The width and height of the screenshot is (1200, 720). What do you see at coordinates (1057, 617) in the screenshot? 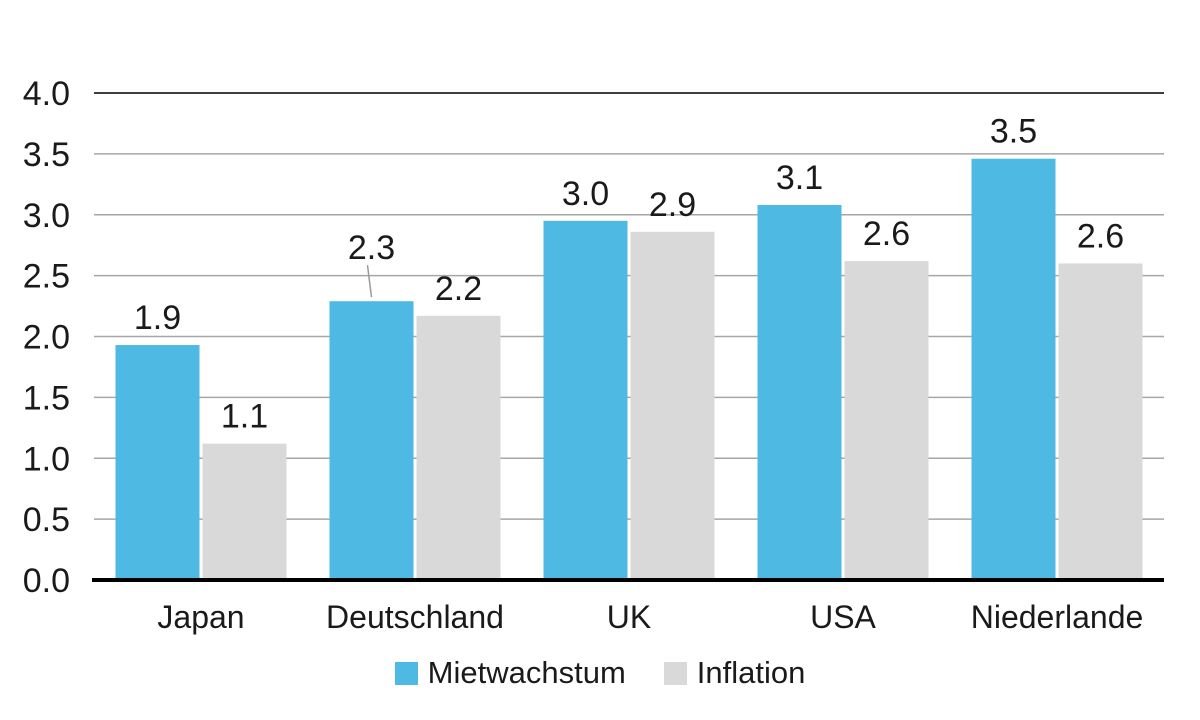
I see `x-axis-category-label-niederlande: Niederlande` at bounding box center [1057, 617].